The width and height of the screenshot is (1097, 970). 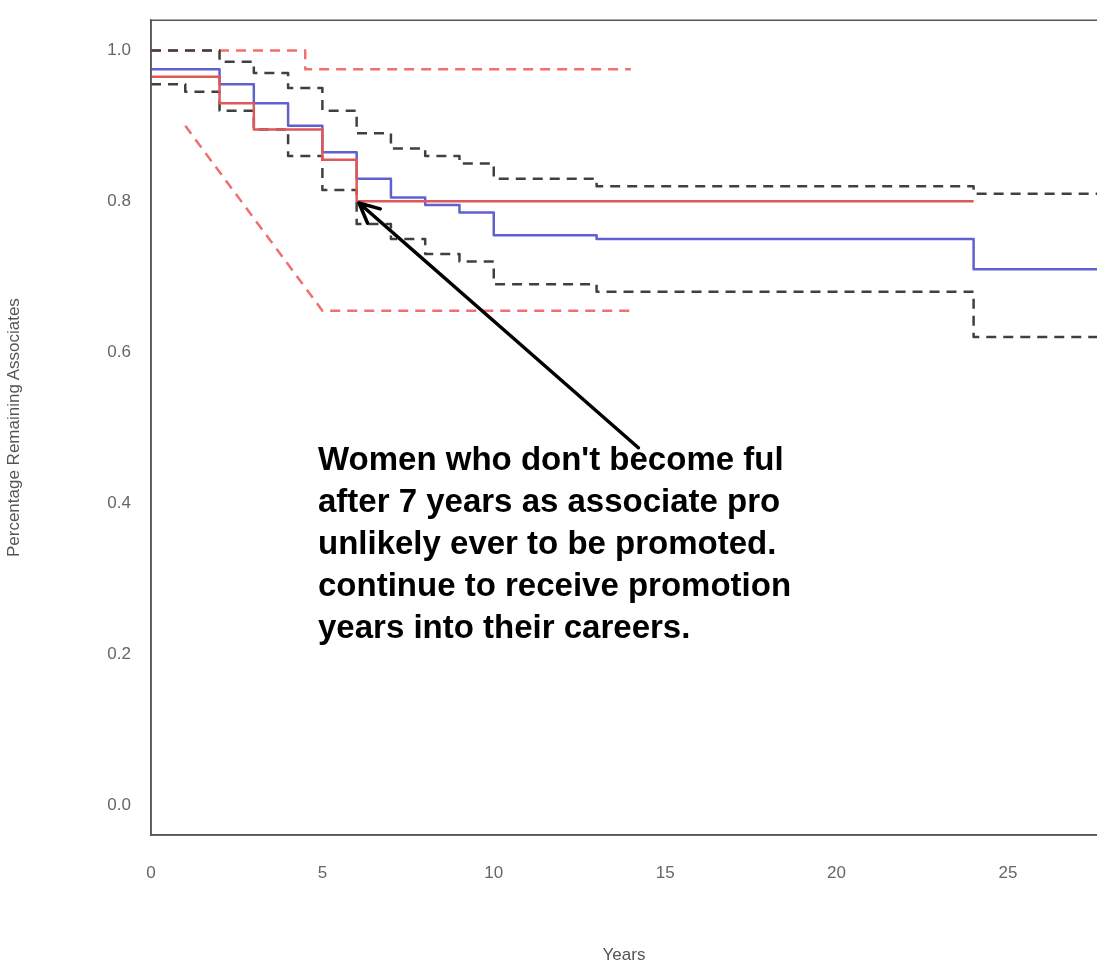 What do you see at coordinates (322, 872) in the screenshot?
I see `x-tick-label: 5` at bounding box center [322, 872].